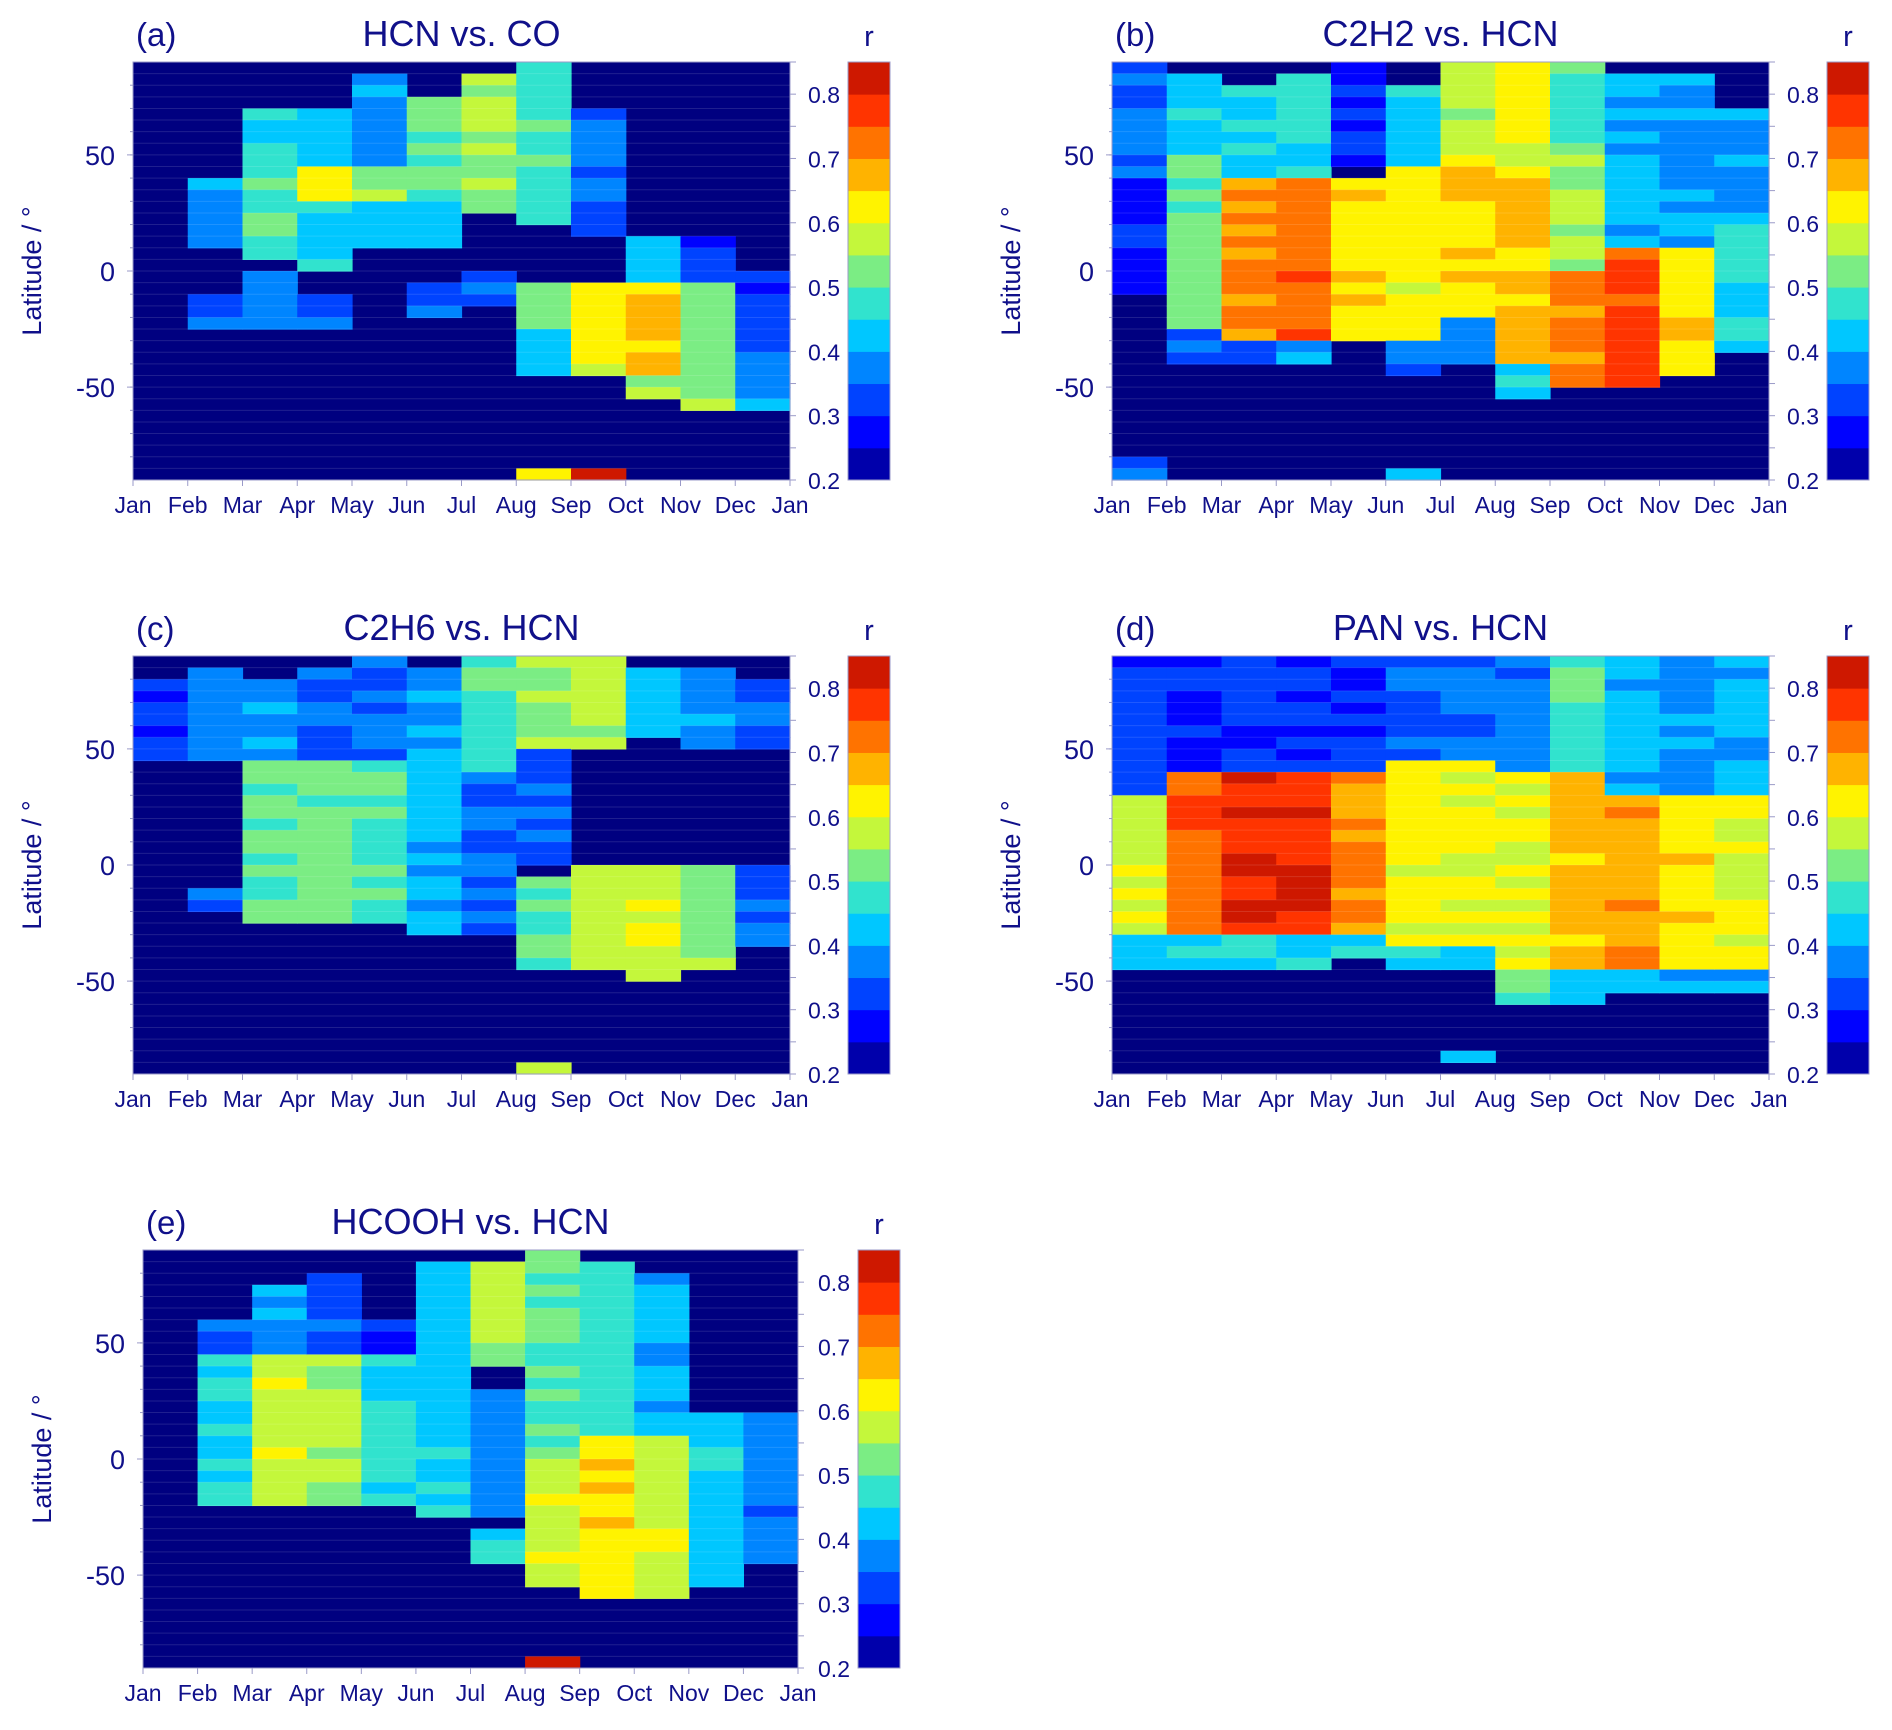  I want to click on colorbar-tick-label: 0.7, so click(824, 159).